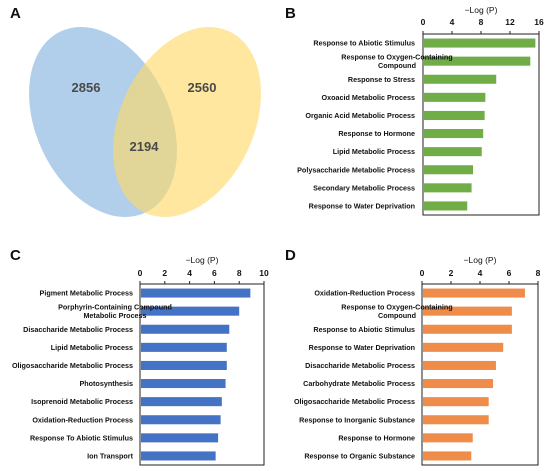 This screenshot has height=471, width=550. What do you see at coordinates (451, 273) in the screenshot?
I see `x-tick-label-d: 2` at bounding box center [451, 273].